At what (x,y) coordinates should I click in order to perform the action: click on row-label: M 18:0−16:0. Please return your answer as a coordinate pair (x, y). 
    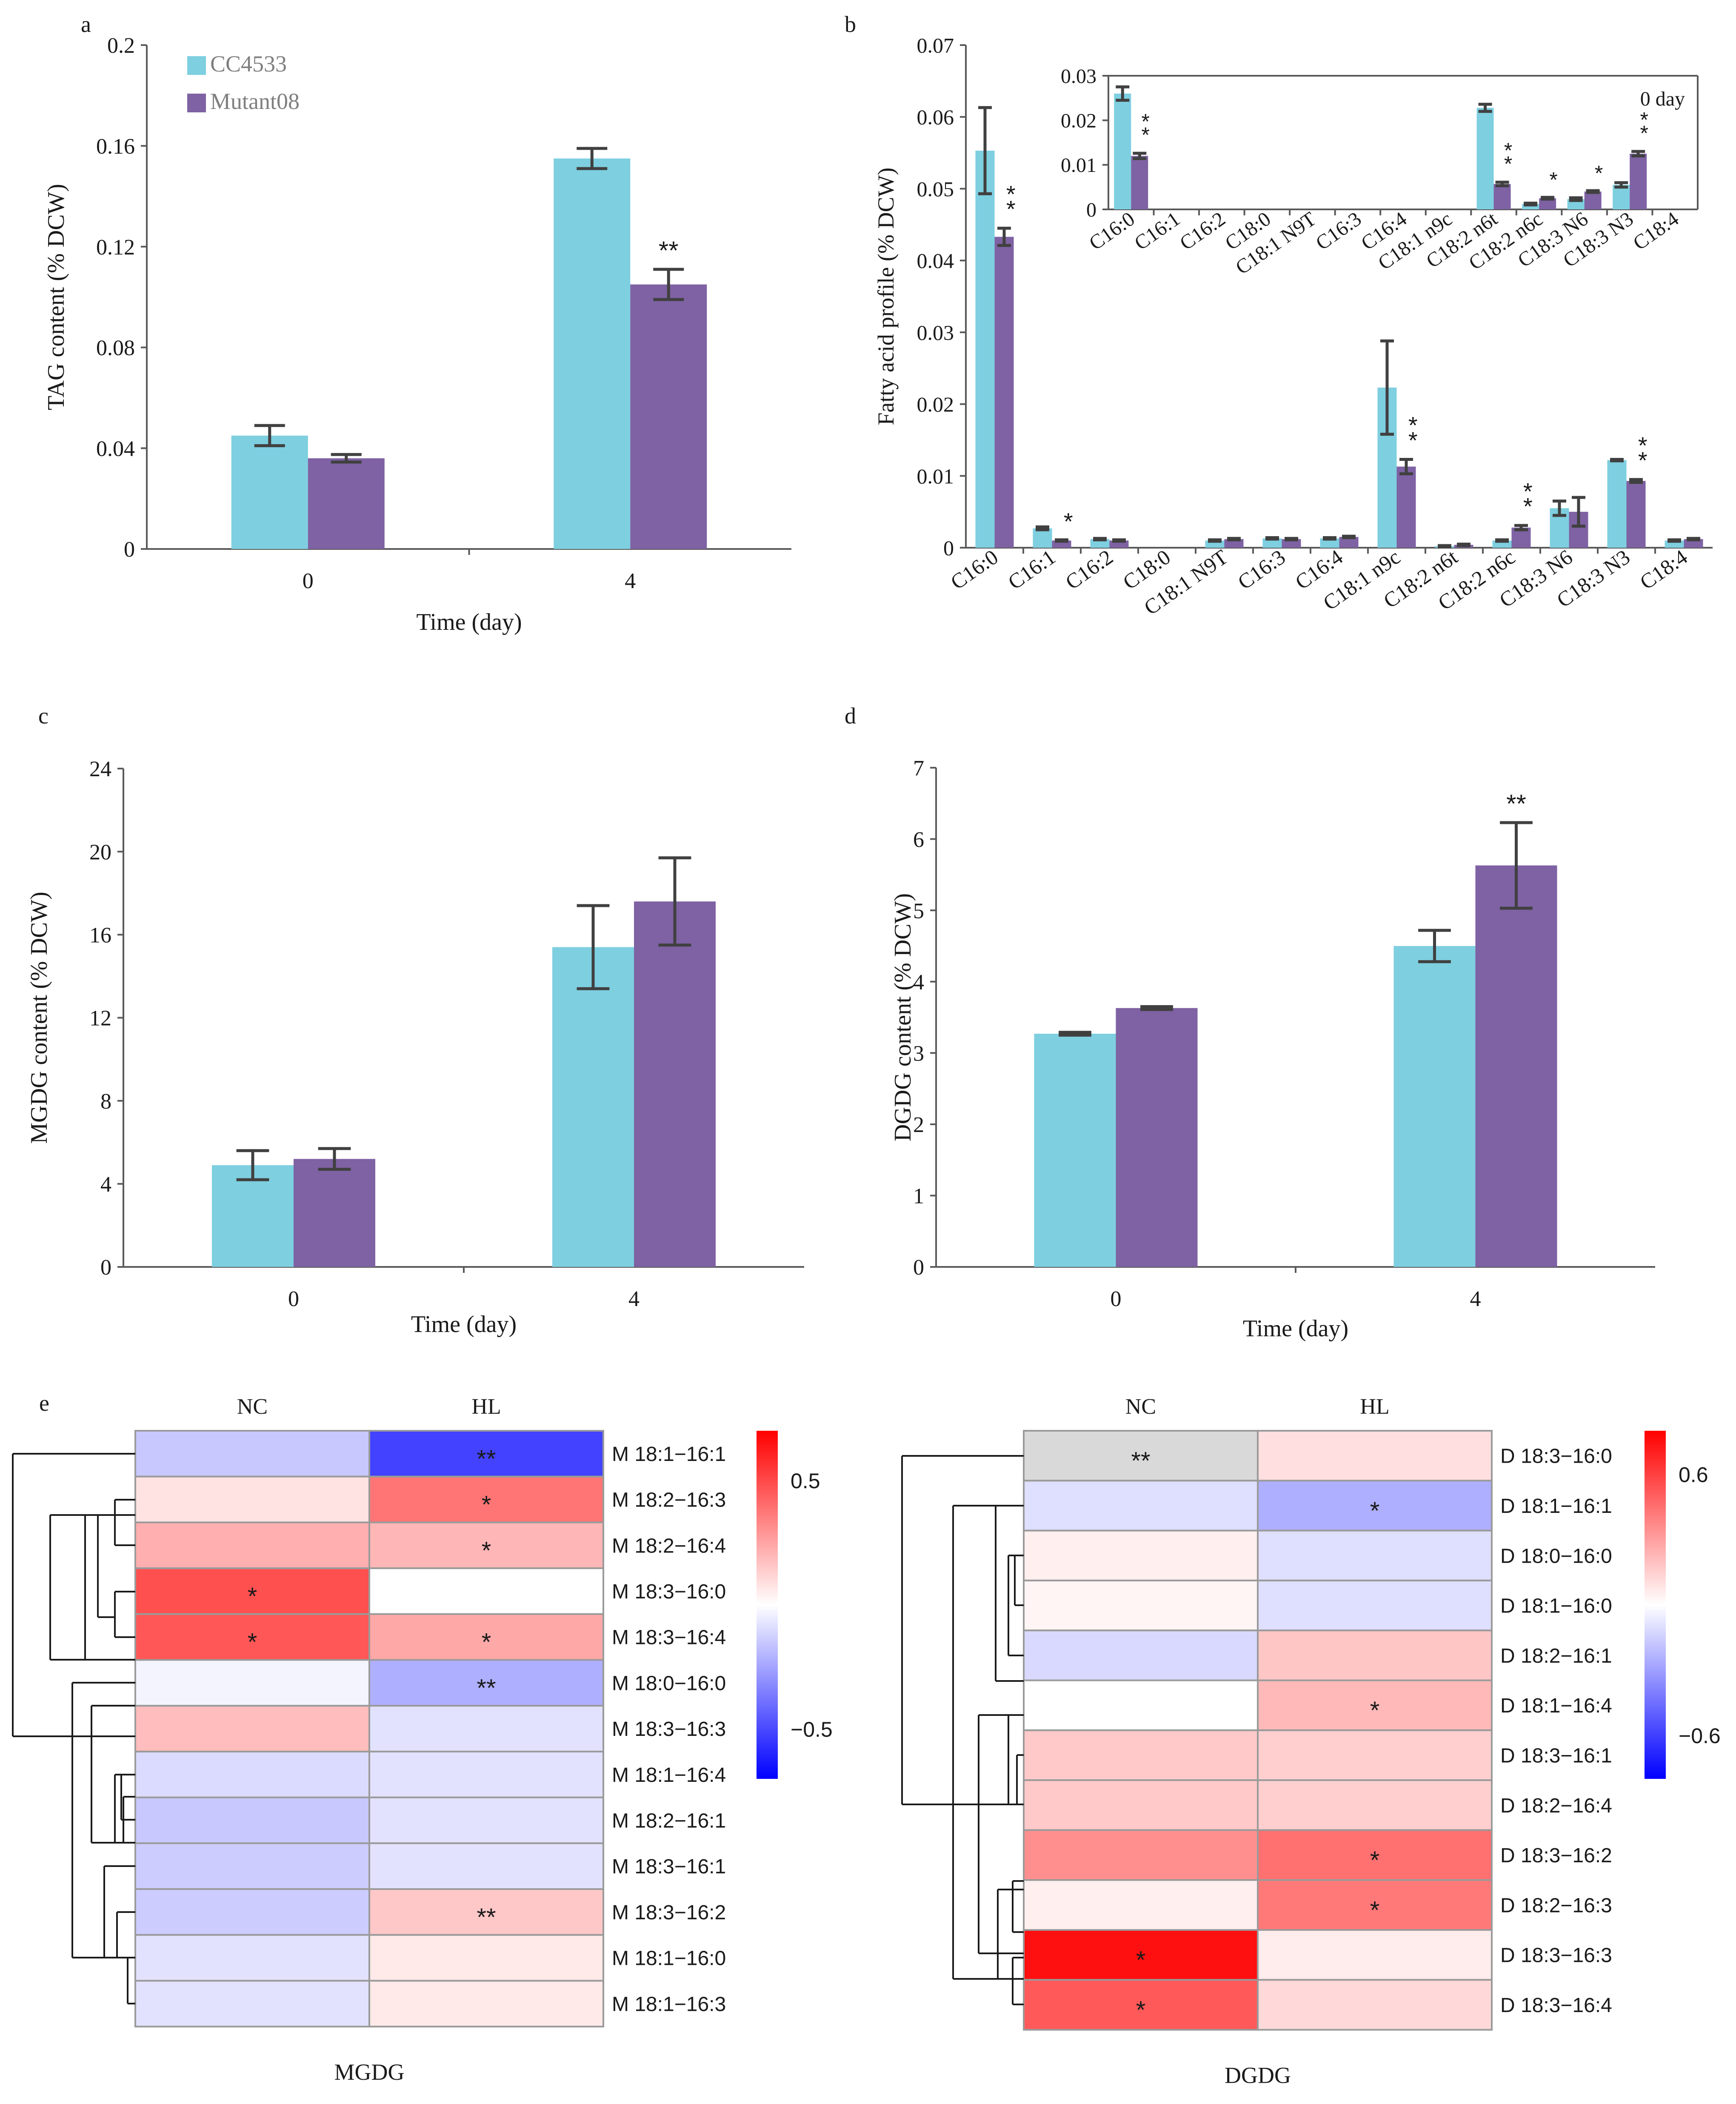
    Looking at the image, I should click on (669, 1683).